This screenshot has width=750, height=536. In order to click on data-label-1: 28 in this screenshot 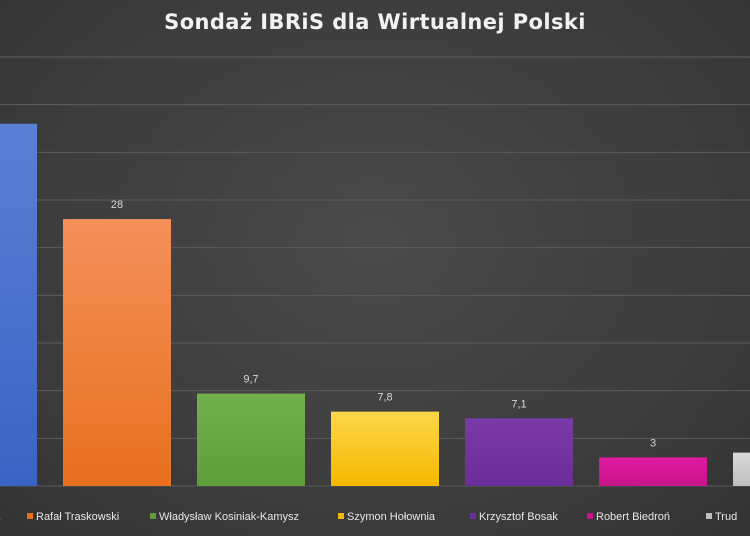, I will do `click(117, 205)`.